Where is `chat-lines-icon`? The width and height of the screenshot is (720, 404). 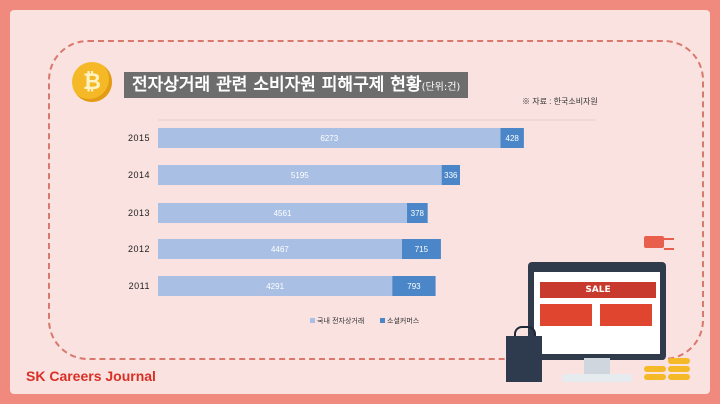
chat-lines-icon is located at coordinates (669, 244).